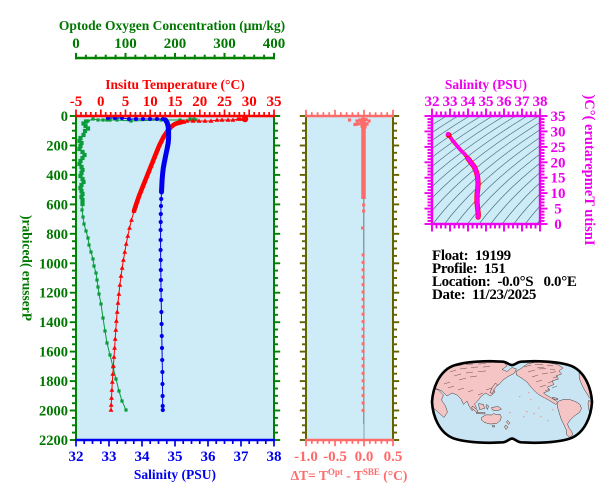  Describe the element at coordinates (504, 282) in the screenshot. I see `svg-text: Location: -0.0°S 0.0°E` at that location.